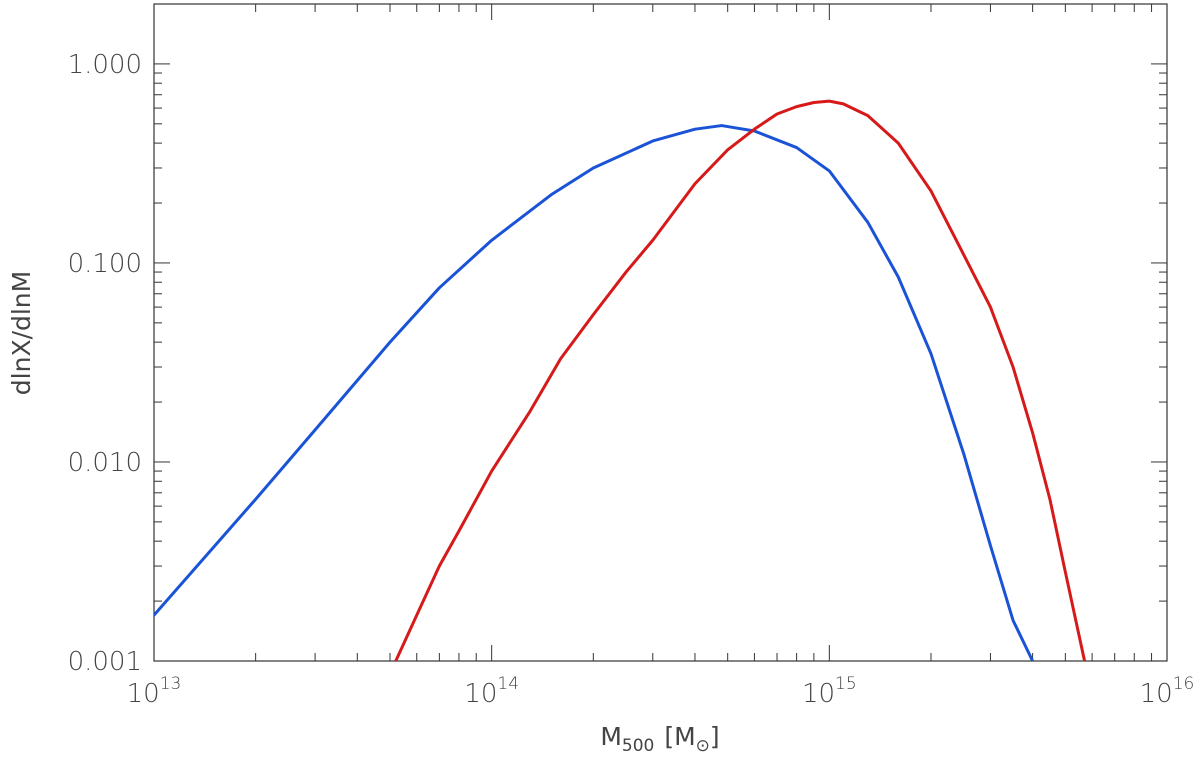 The height and width of the screenshot is (758, 1200). I want to click on y-tick-label: 0.001, so click(105, 662).